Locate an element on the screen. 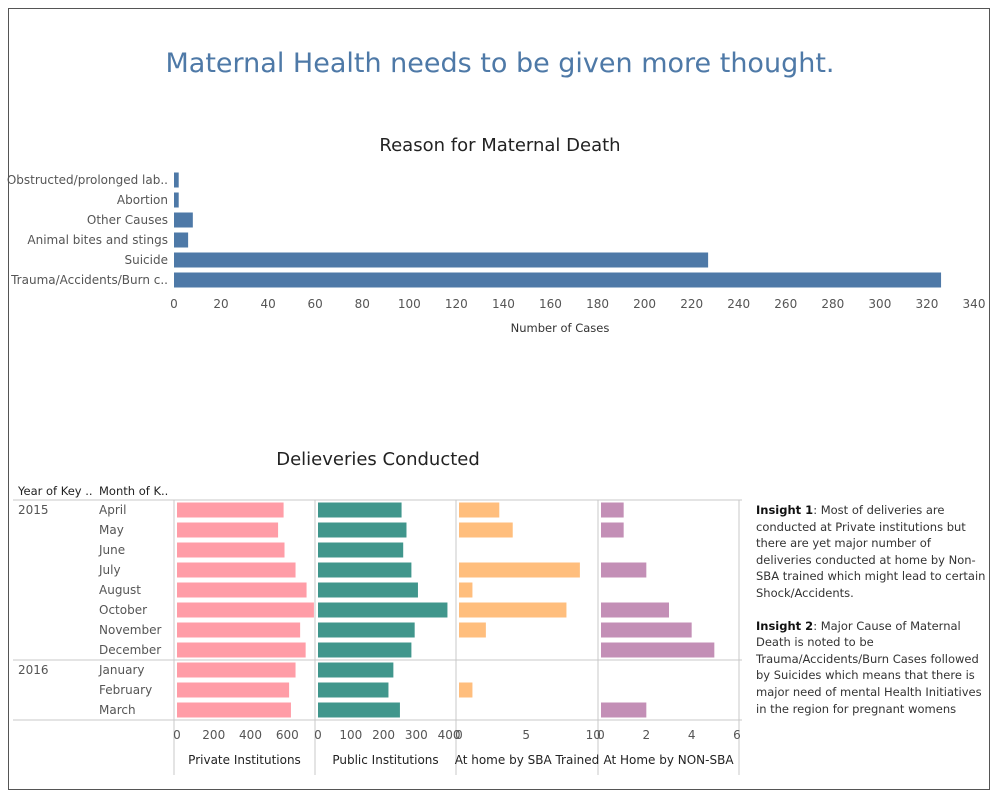 This screenshot has width=1000, height=800. x-tick-label: 5 is located at coordinates (526, 735).